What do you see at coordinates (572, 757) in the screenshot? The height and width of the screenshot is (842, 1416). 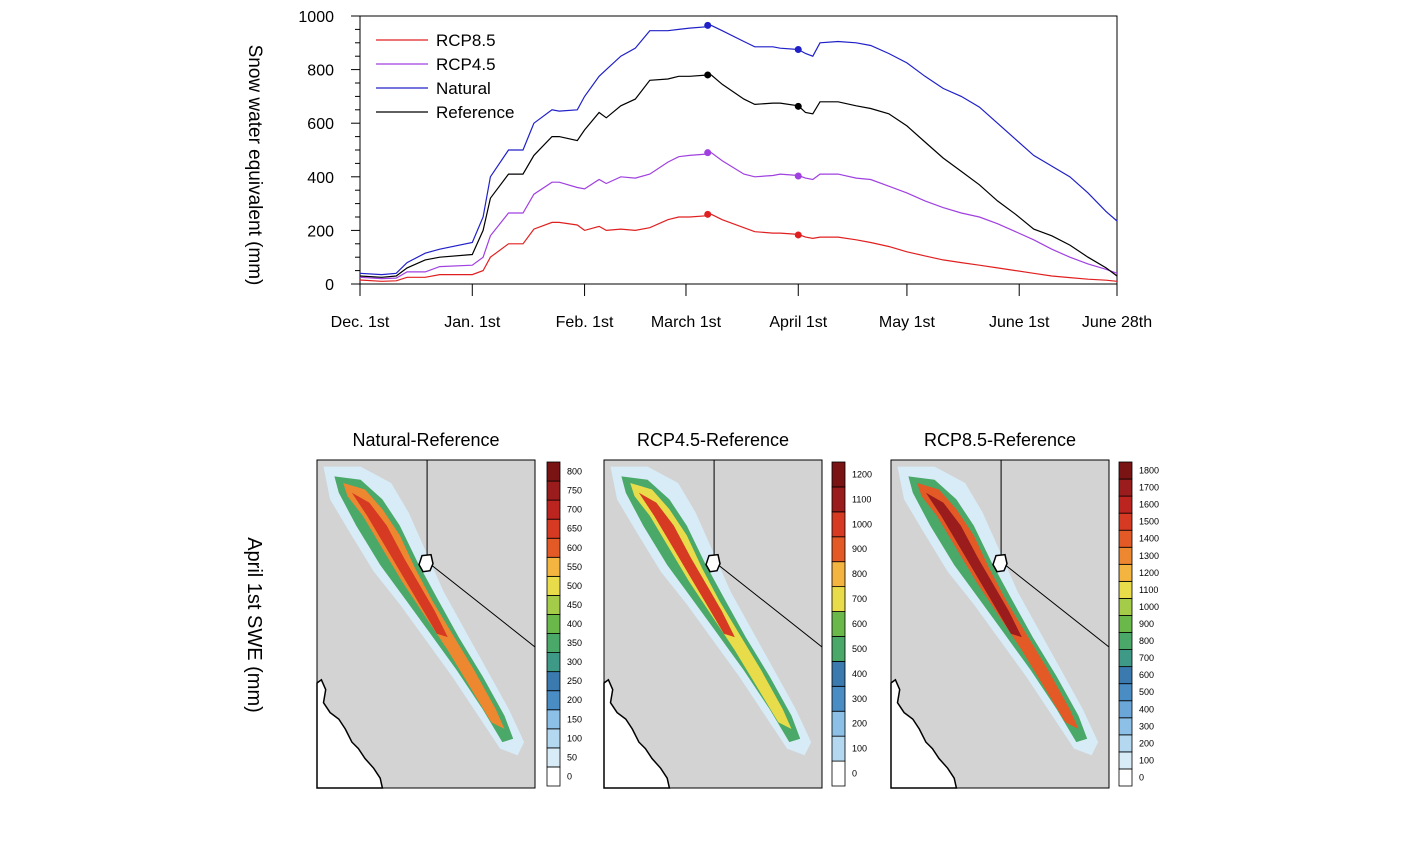 I see `colorbar-tick-label: 50` at bounding box center [572, 757].